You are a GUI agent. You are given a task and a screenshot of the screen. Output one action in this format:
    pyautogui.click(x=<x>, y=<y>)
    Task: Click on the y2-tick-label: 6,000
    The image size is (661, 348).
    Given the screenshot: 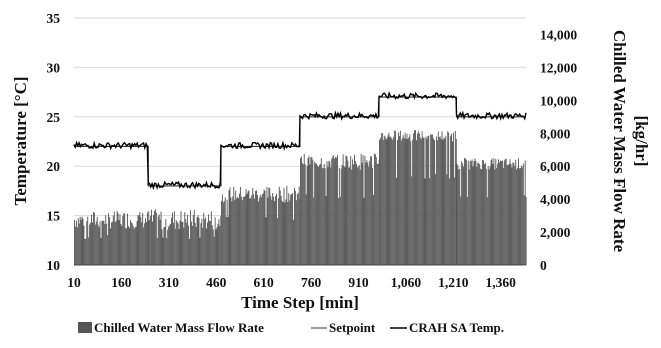 What is the action you would take?
    pyautogui.click(x=555, y=166)
    